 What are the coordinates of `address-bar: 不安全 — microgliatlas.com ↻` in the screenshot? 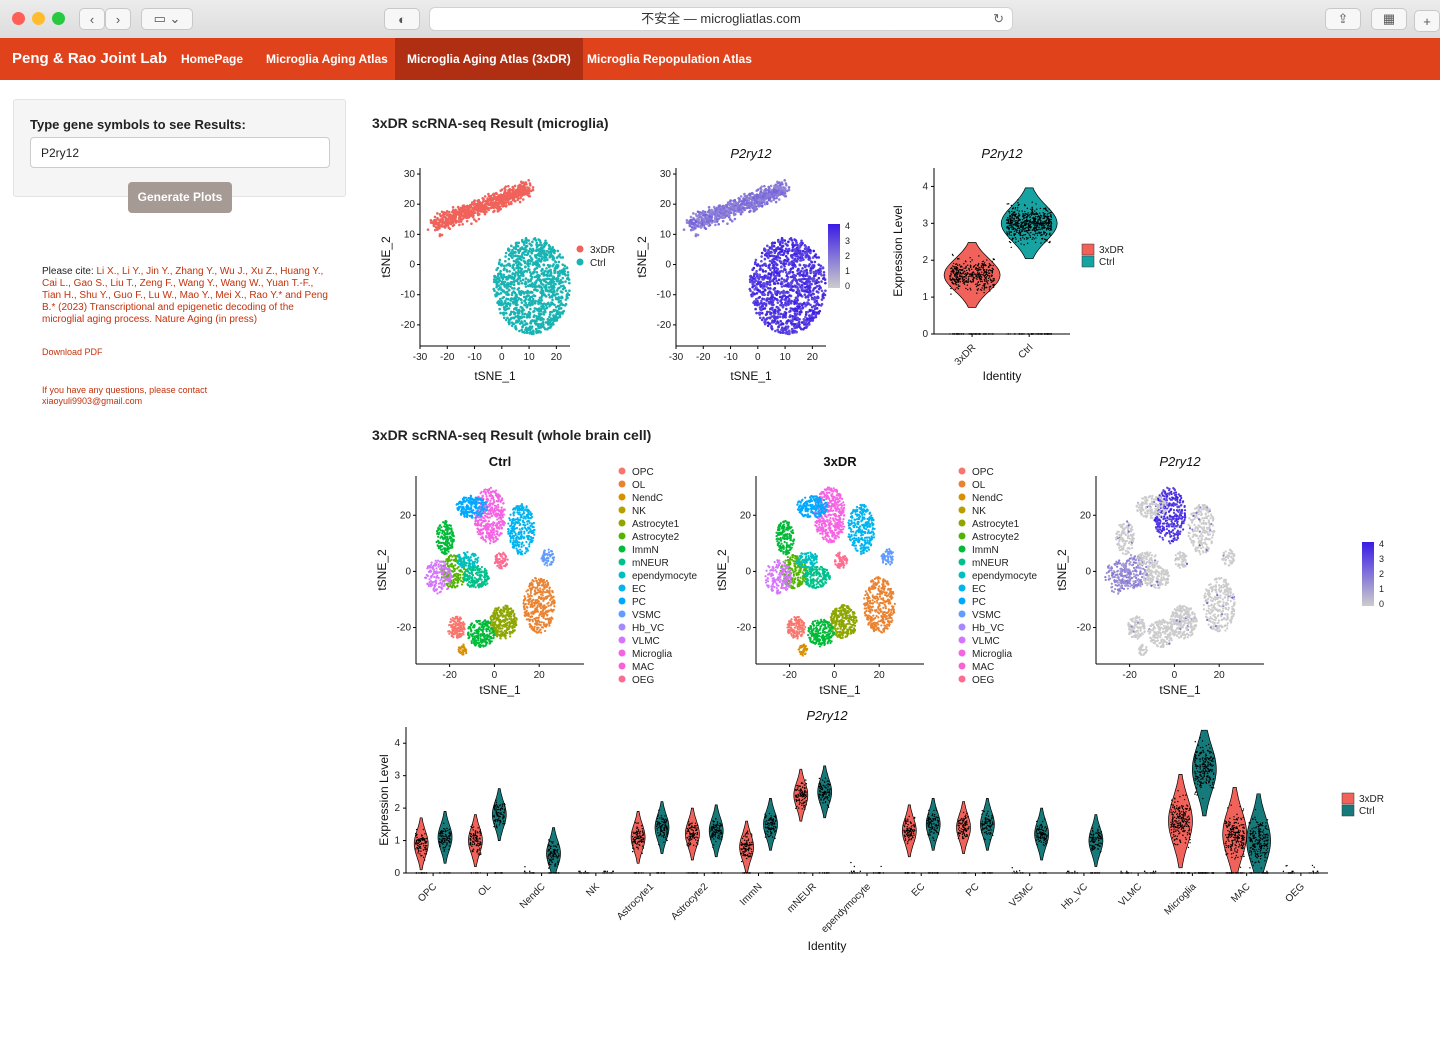 It's located at (721, 19).